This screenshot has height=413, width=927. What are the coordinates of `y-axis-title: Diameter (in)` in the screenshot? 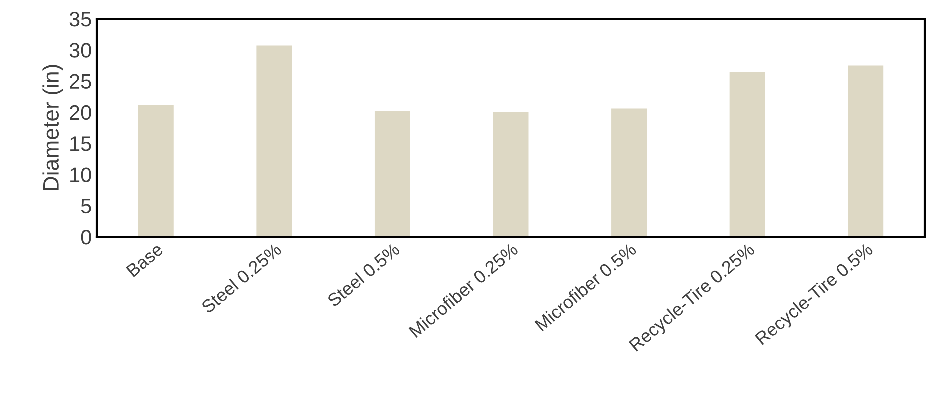 It's located at (53, 127).